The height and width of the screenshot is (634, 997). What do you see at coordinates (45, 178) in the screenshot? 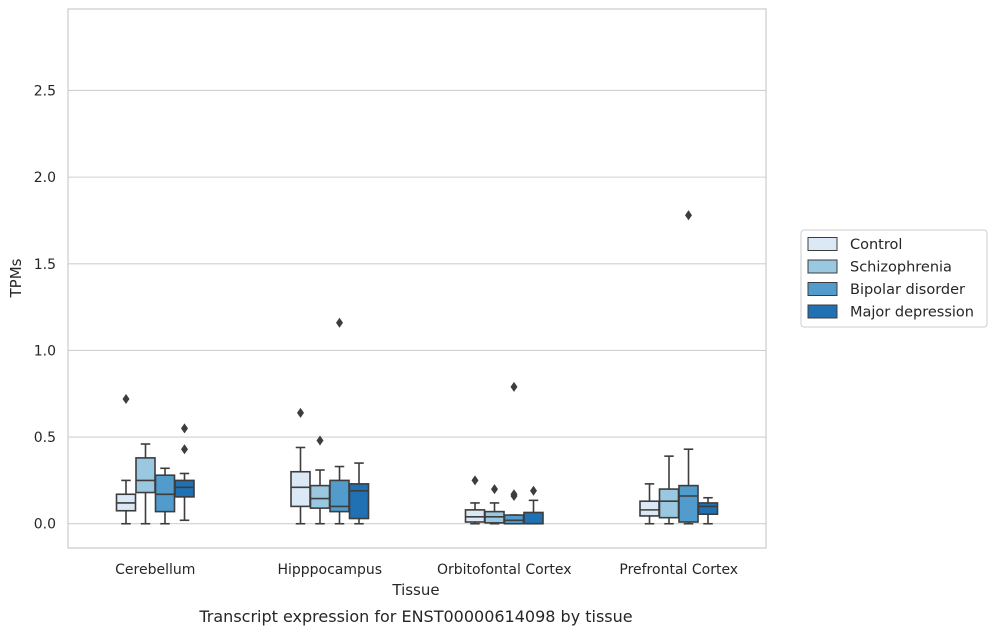
I see `y-tick-label: 2.0` at bounding box center [45, 178].